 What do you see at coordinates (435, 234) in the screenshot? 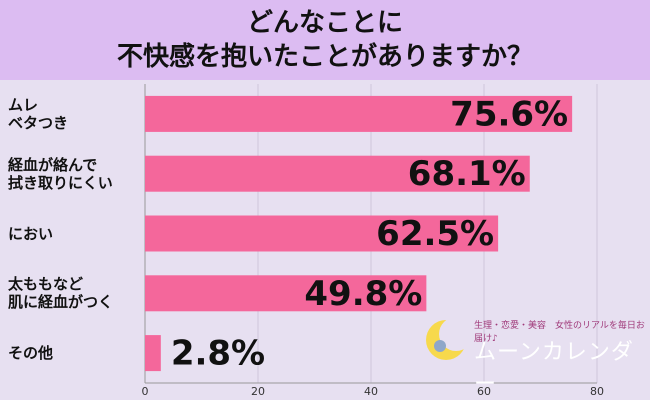
I see `value-label: 62.5%` at bounding box center [435, 234].